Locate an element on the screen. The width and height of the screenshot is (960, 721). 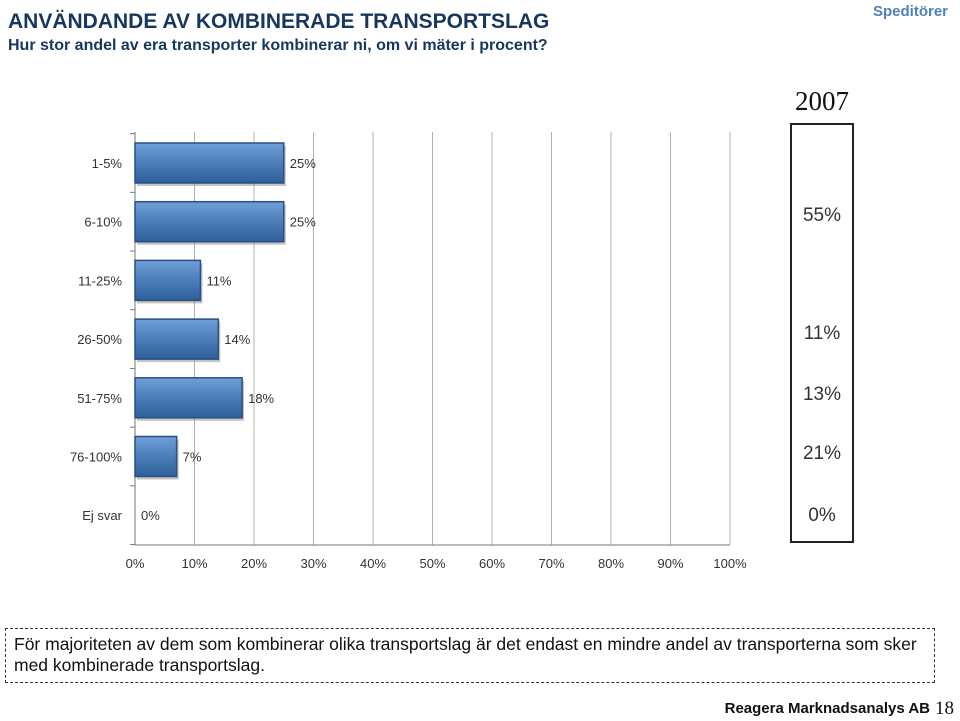
comparison-box is located at coordinates (822, 333).